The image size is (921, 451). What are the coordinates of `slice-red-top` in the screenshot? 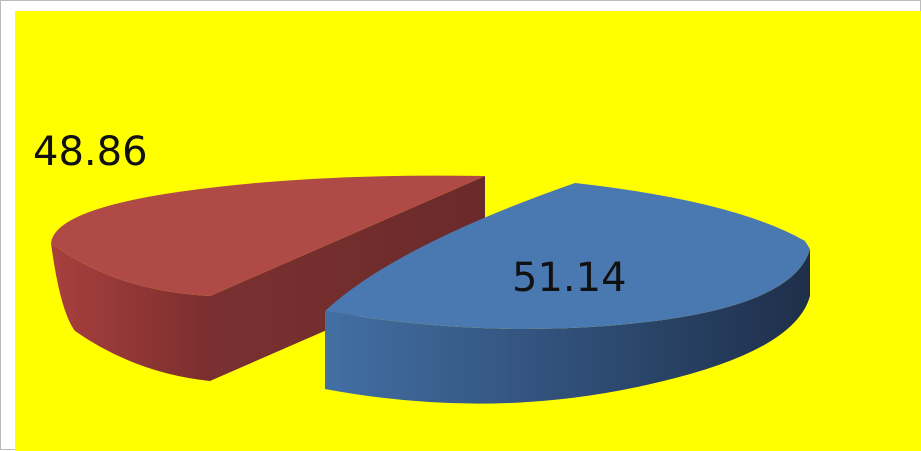 It's located at (268, 235).